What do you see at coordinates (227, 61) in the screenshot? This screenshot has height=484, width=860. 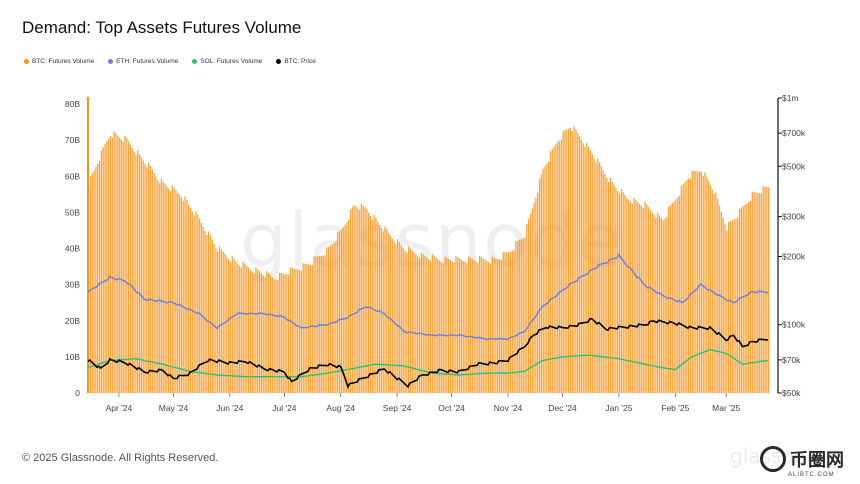 I see `legend-item-sol-volume: SOL: Futures Volume` at bounding box center [227, 61].